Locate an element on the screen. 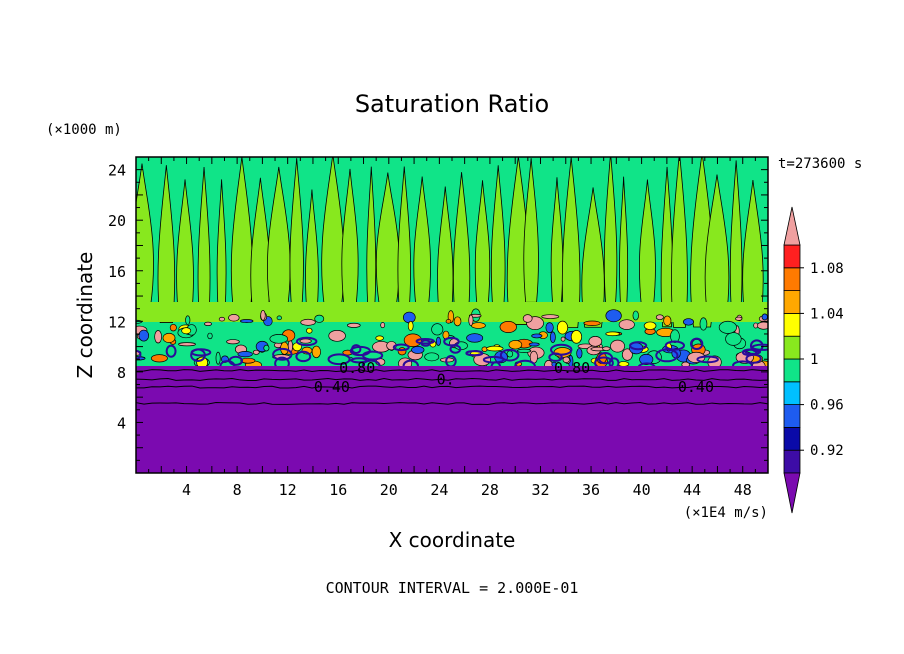 This screenshot has height=654, width=904. colorbar: 0.92 0.96 1 1.04 1.08 is located at coordinates (813, 360).